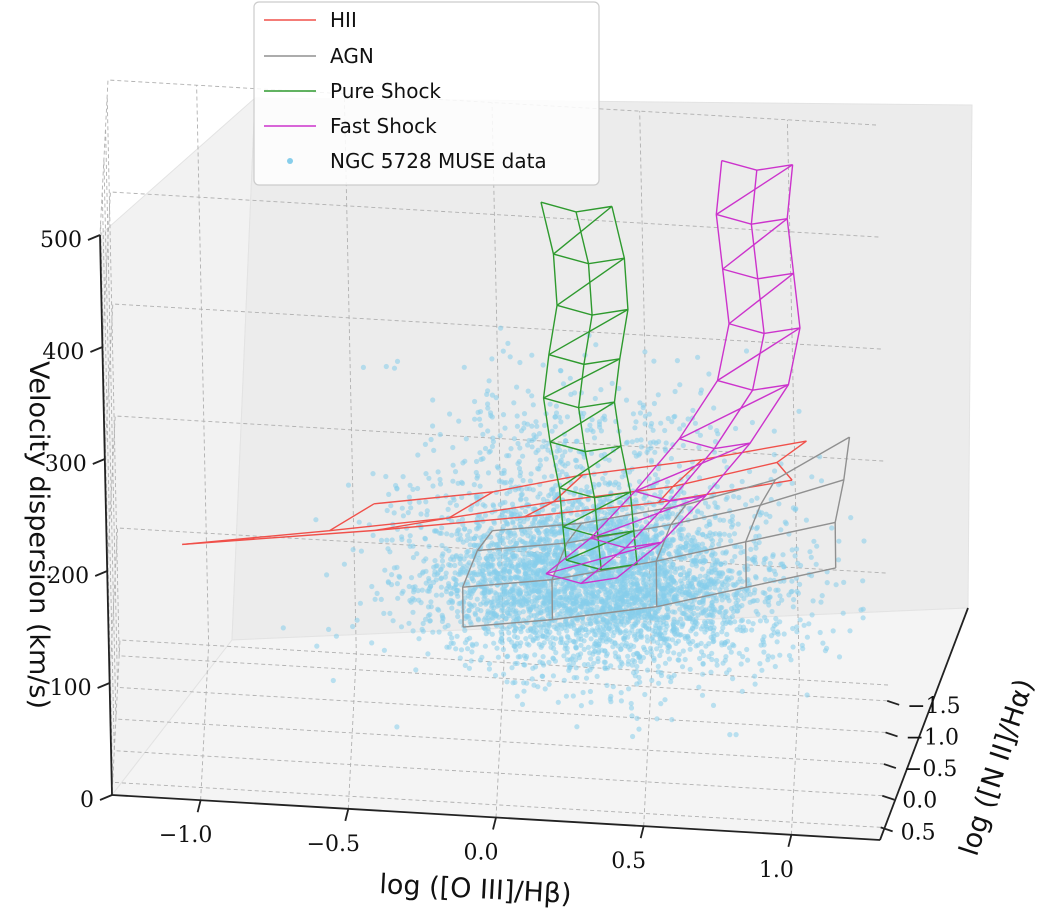  Describe the element at coordinates (385, 91) in the screenshot. I see `legend-label-pure-shock: Pure Shock` at that location.